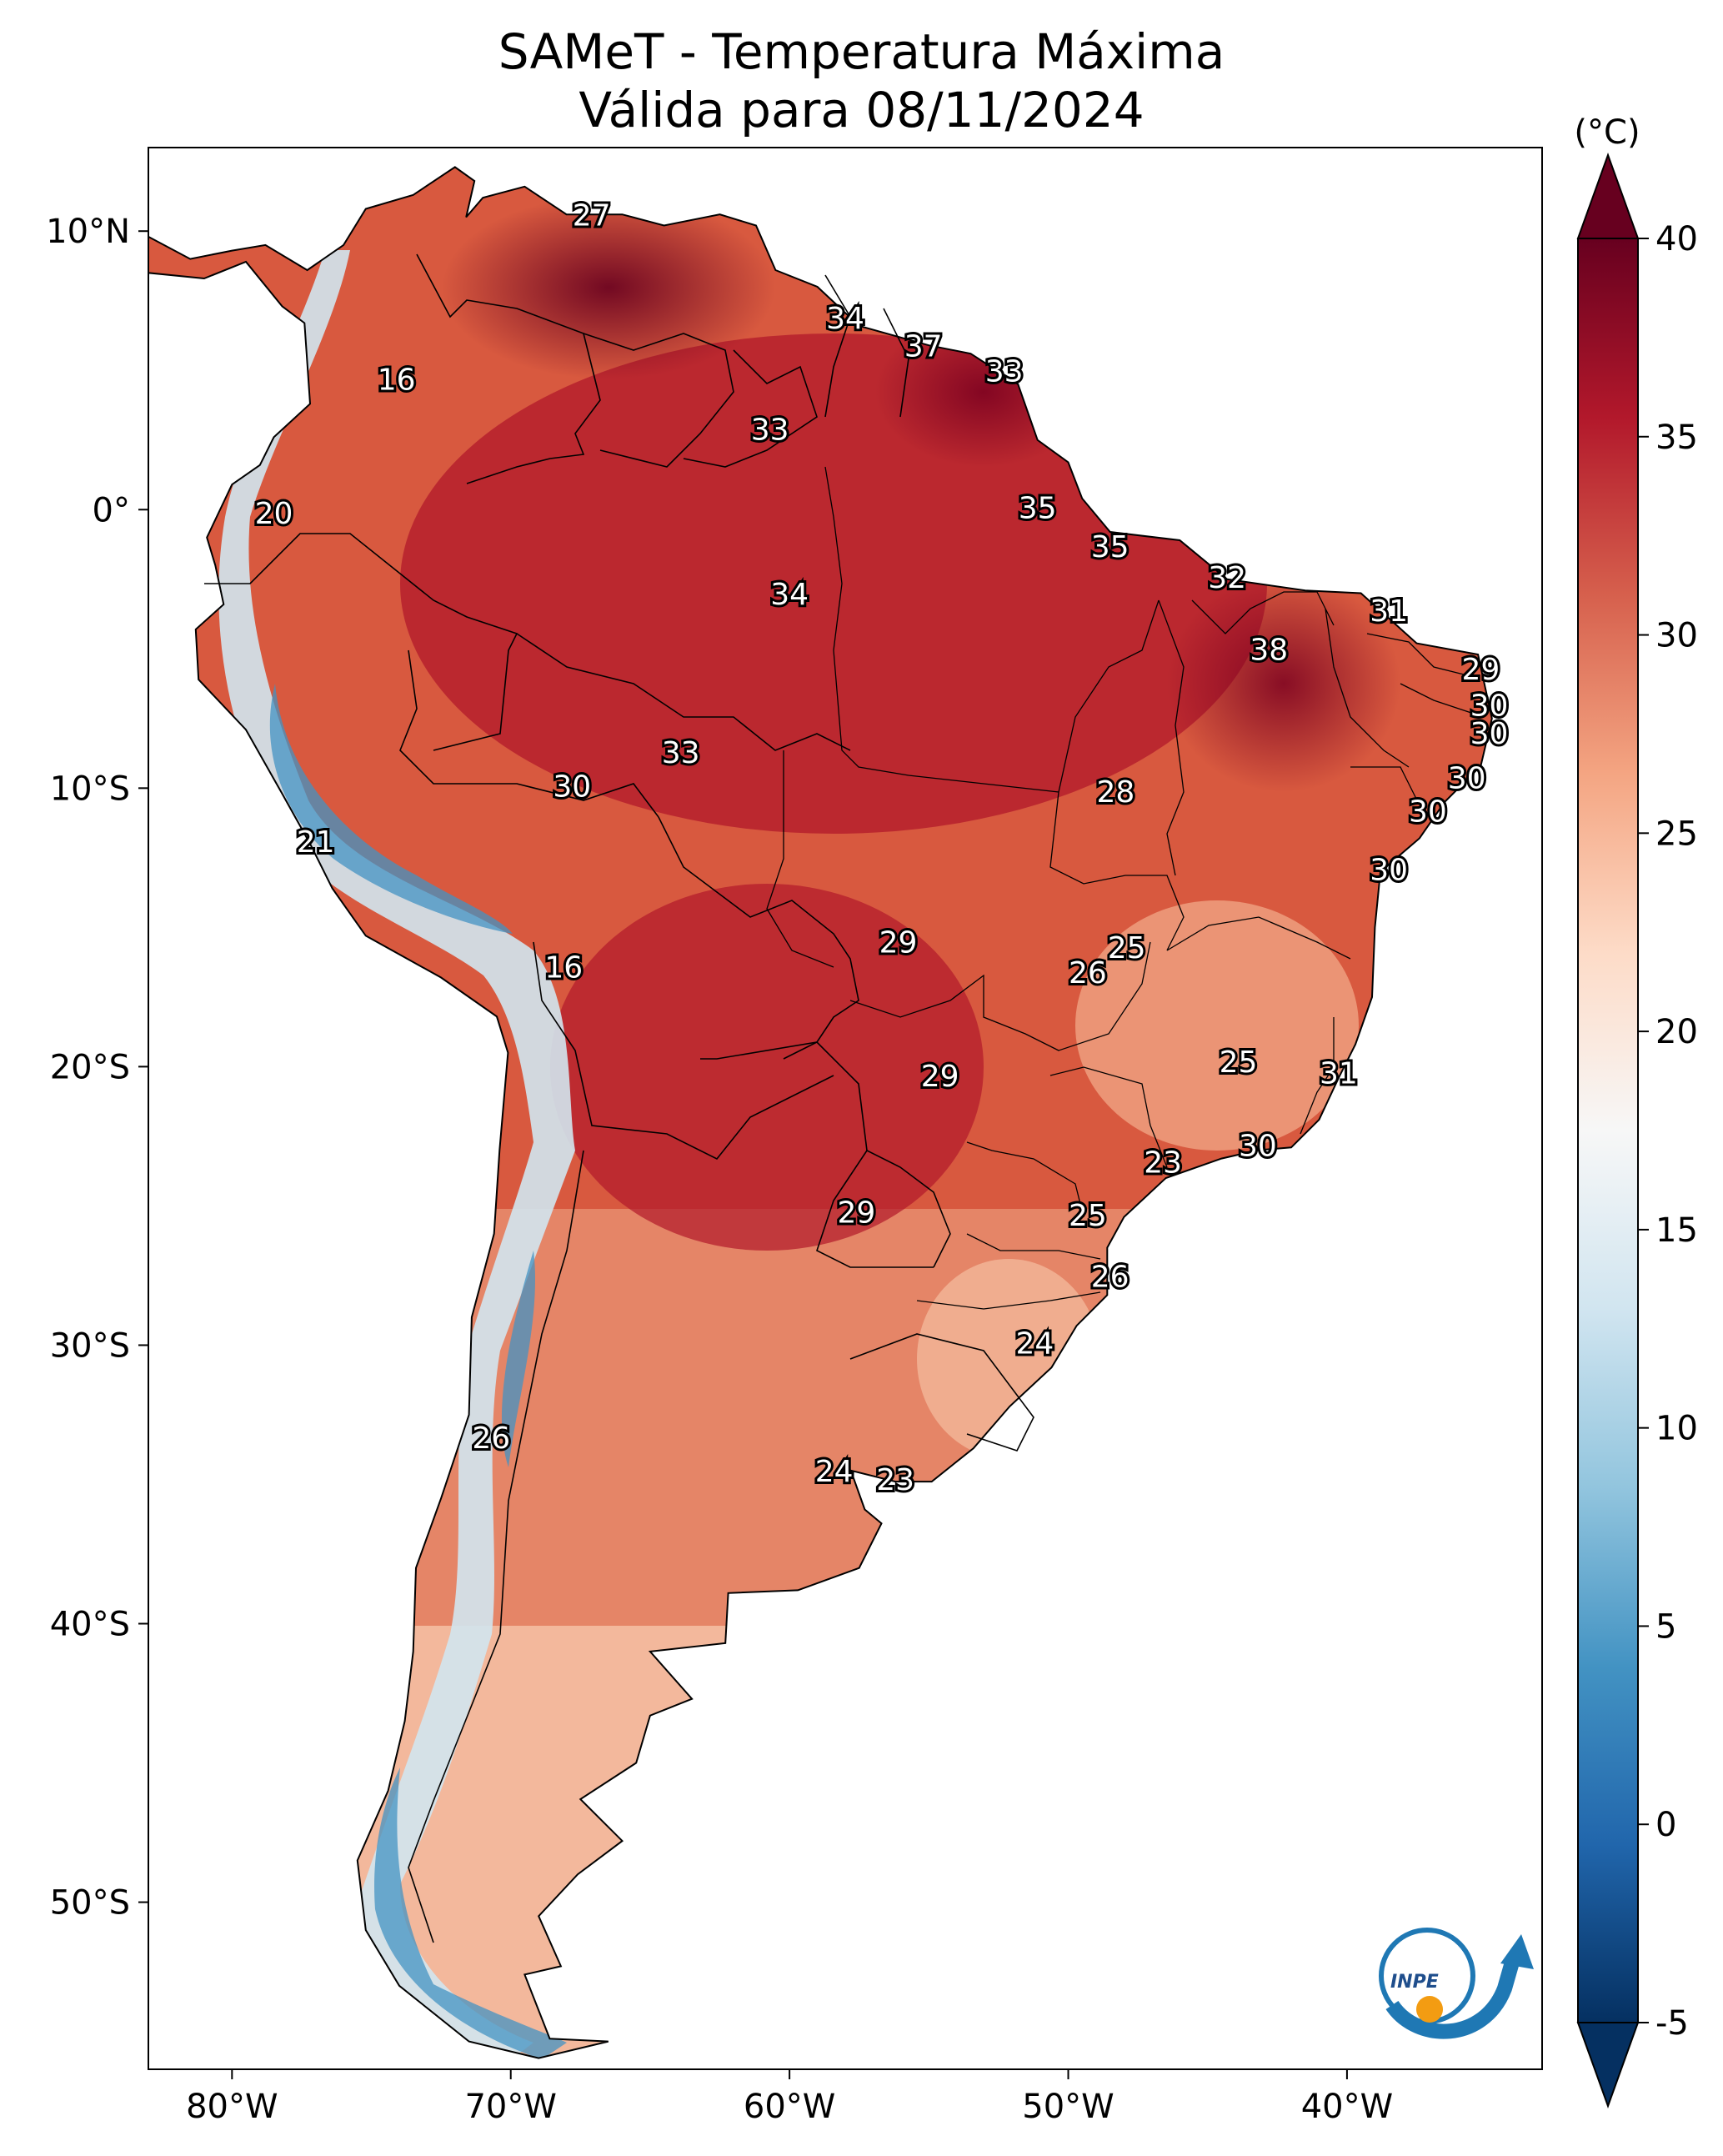 The width and height of the screenshot is (1723, 2156). Describe the element at coordinates (1608, 1130) in the screenshot. I see `colorbar-scale` at that location.